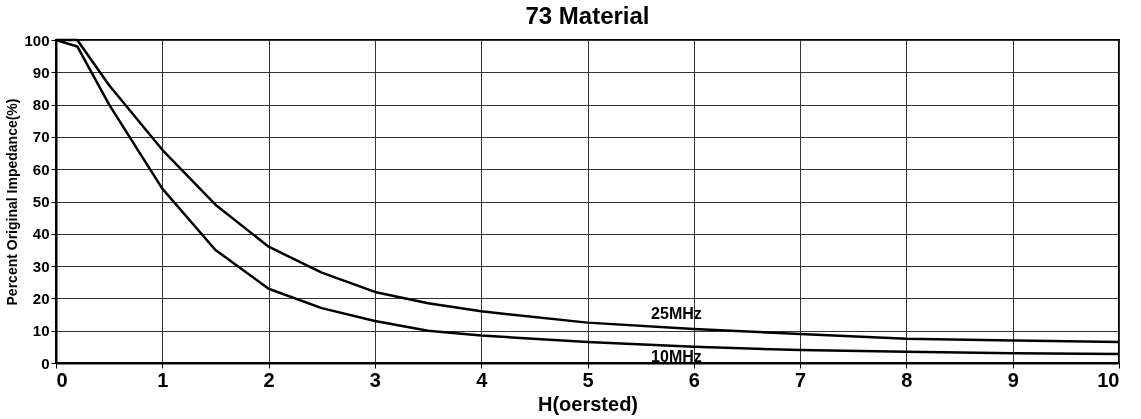  I want to click on x-tick-label: 9, so click(1013, 379).